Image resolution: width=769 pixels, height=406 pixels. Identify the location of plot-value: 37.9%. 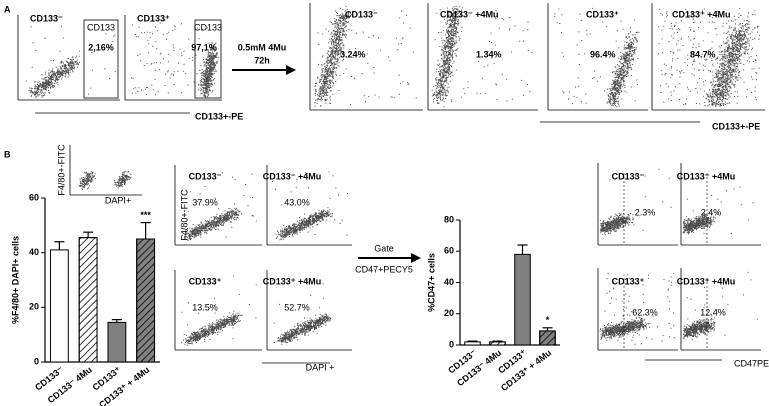
(205, 202).